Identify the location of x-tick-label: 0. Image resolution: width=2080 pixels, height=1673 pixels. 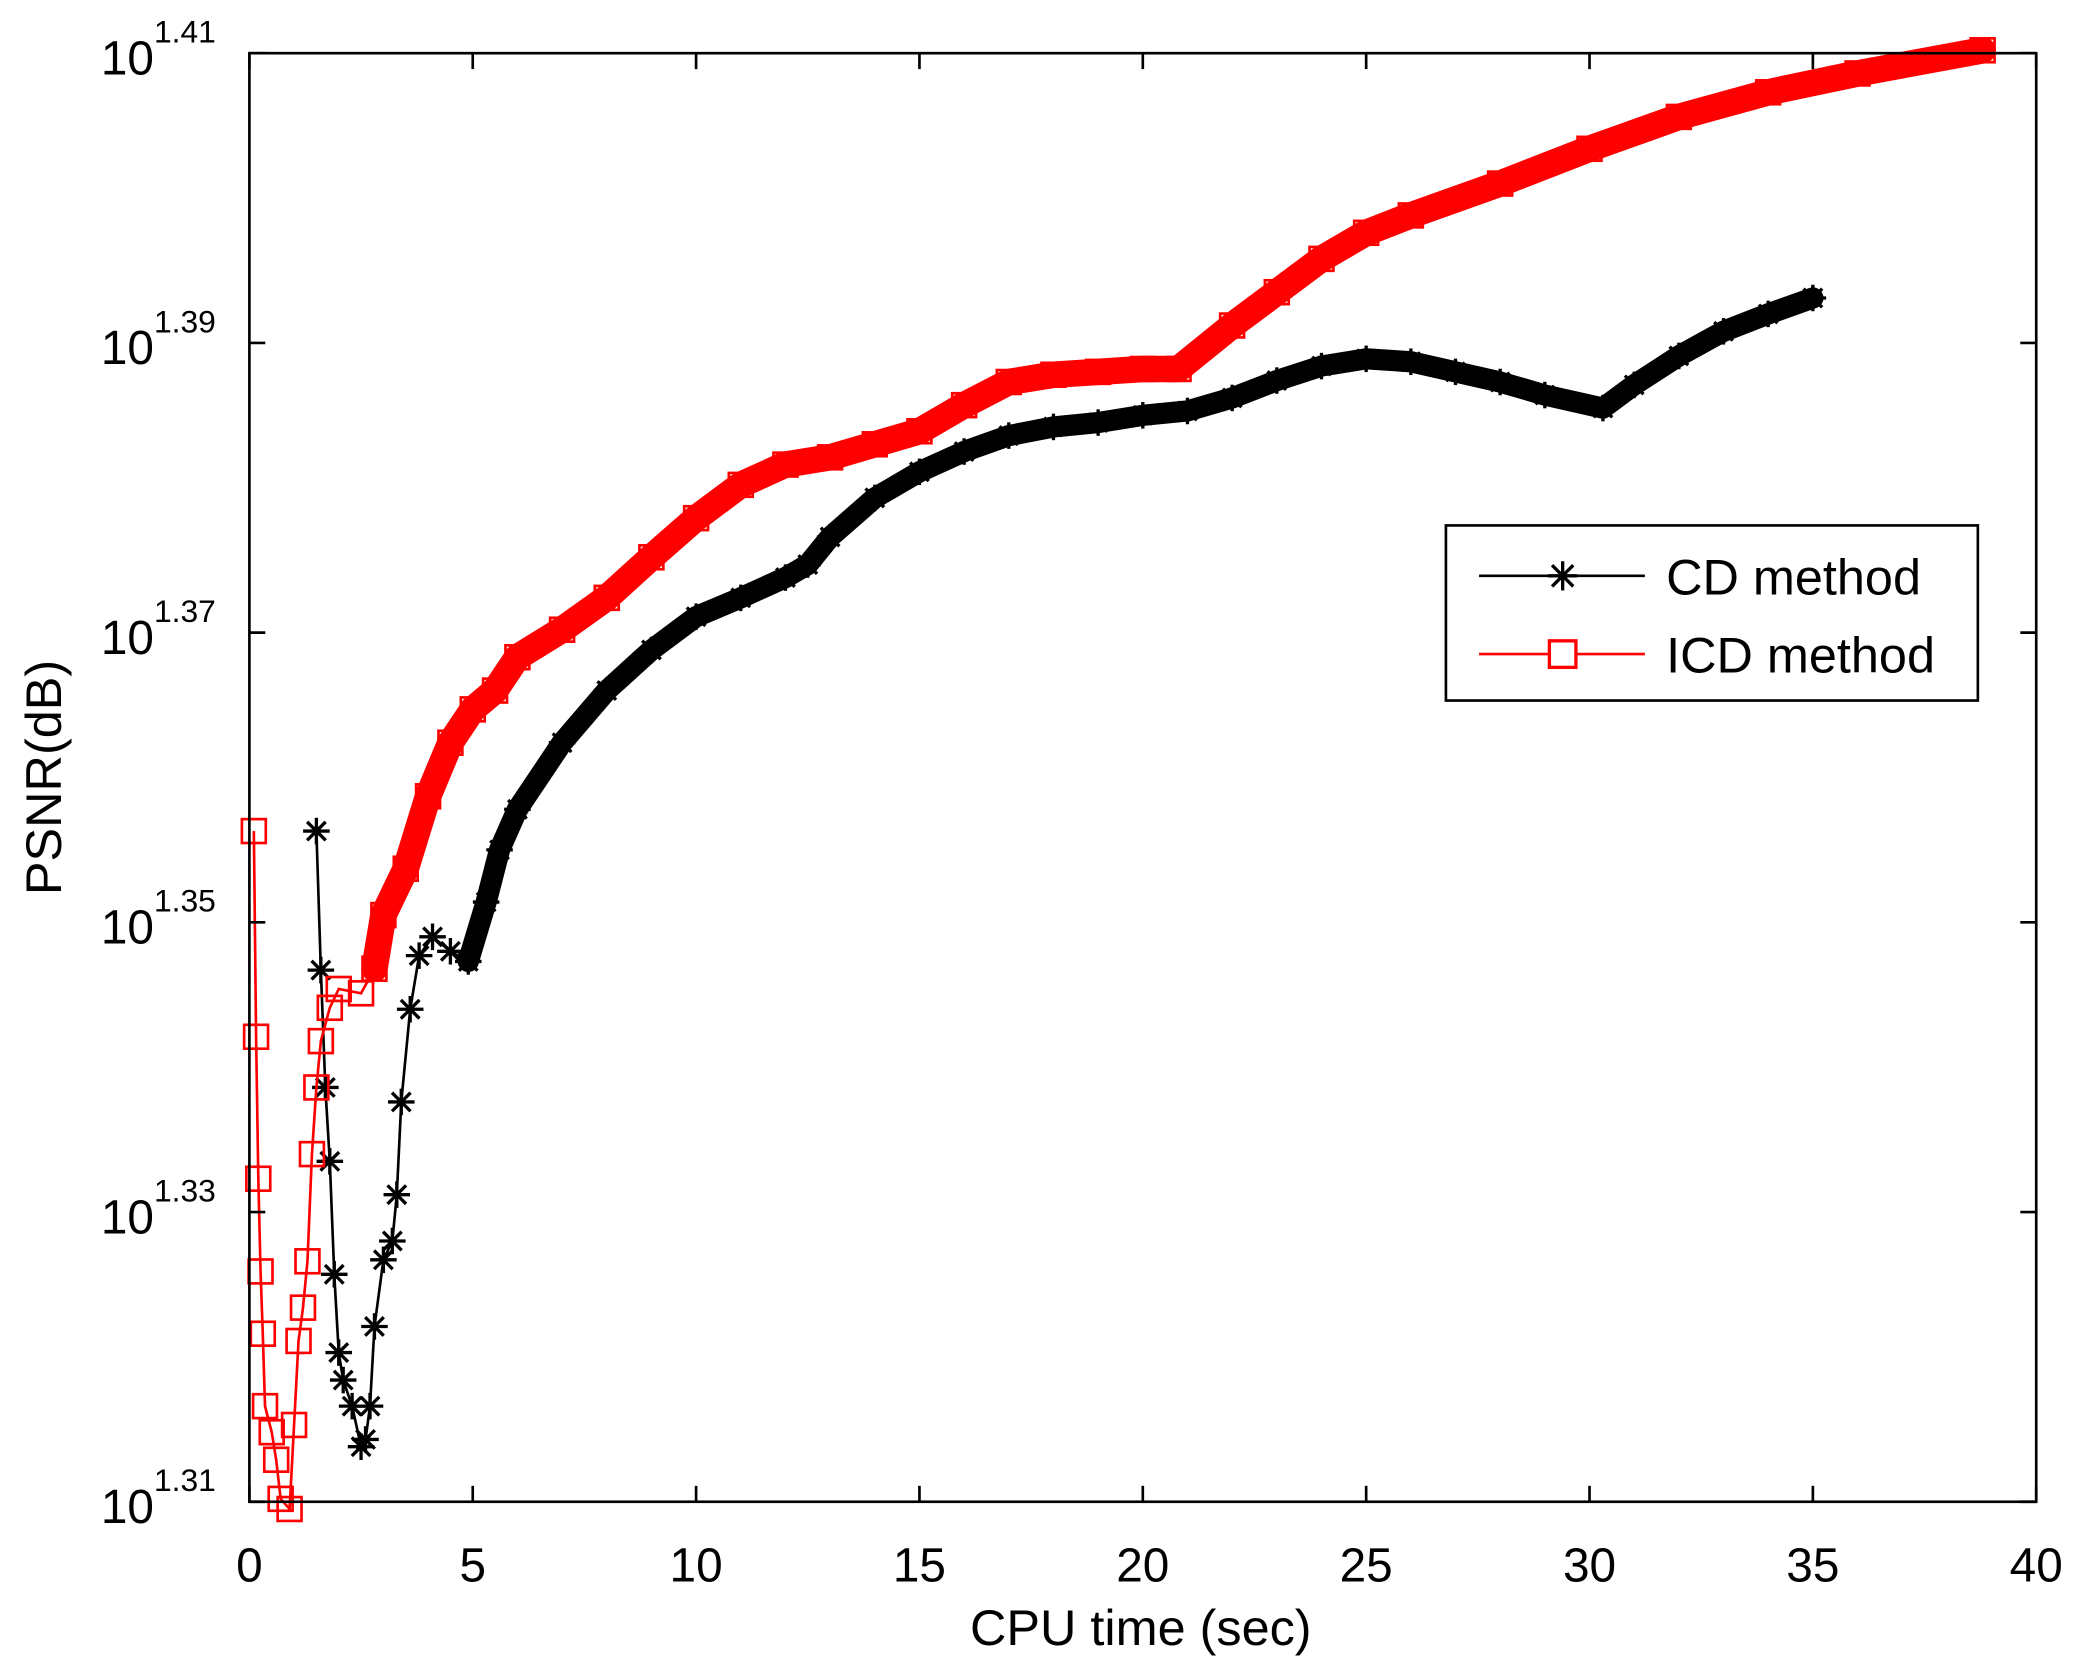
(249, 1565).